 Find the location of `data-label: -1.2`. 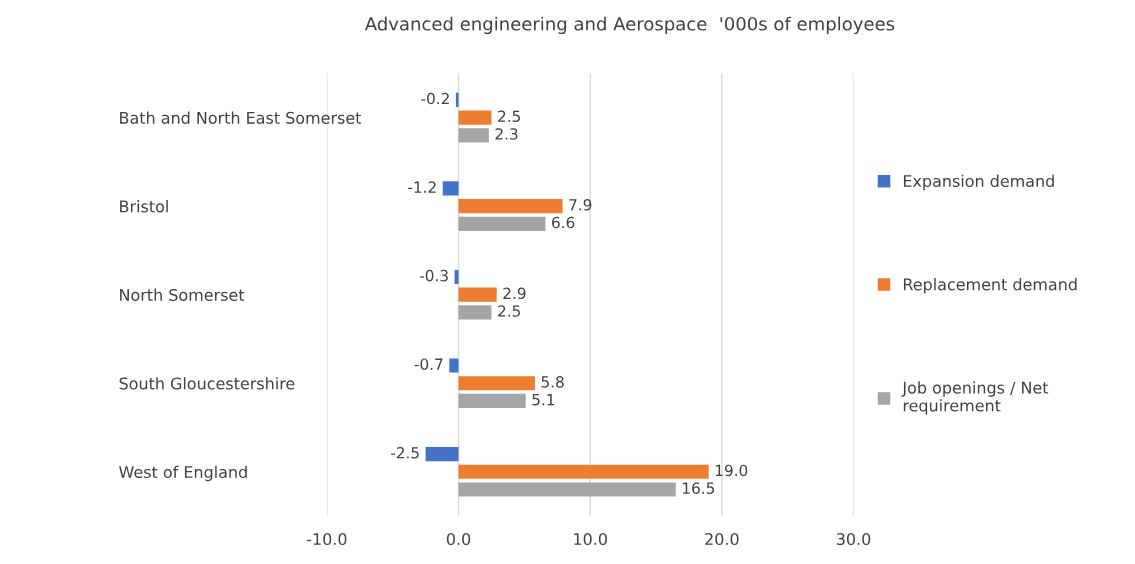

data-label: -1.2 is located at coordinates (422, 187).